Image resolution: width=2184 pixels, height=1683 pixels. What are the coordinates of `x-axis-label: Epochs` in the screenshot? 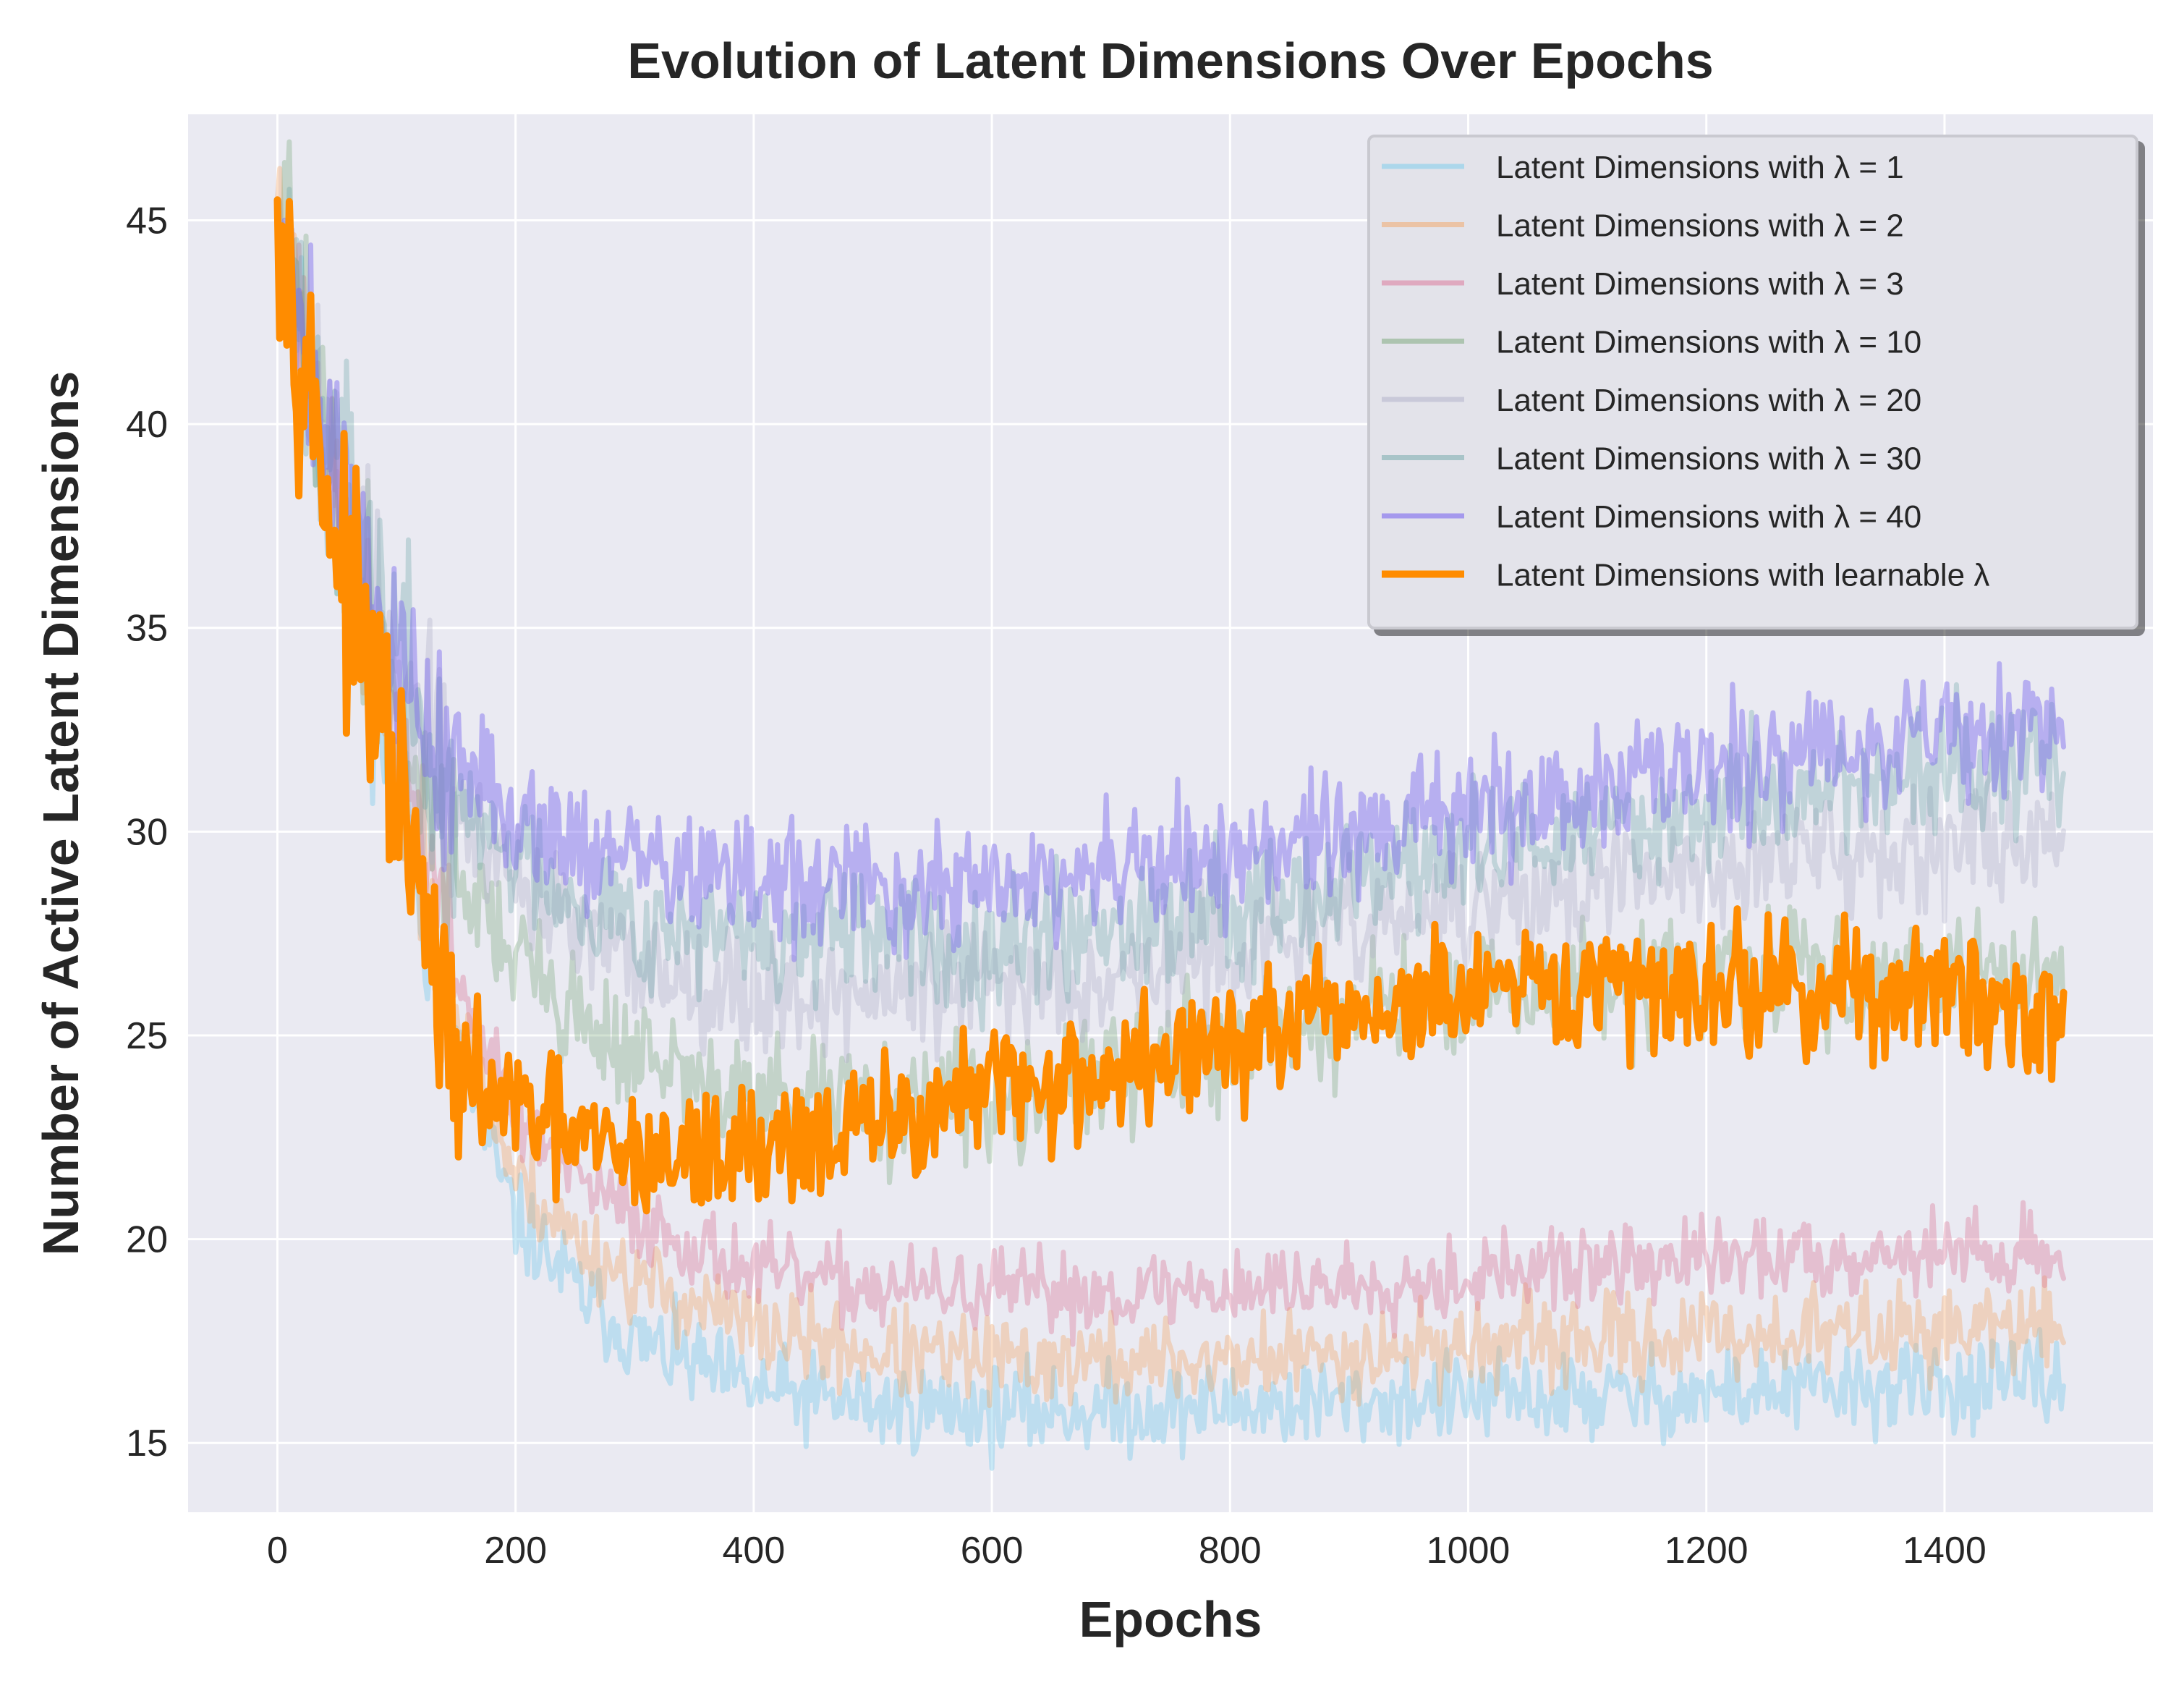 It's located at (1170, 1619).